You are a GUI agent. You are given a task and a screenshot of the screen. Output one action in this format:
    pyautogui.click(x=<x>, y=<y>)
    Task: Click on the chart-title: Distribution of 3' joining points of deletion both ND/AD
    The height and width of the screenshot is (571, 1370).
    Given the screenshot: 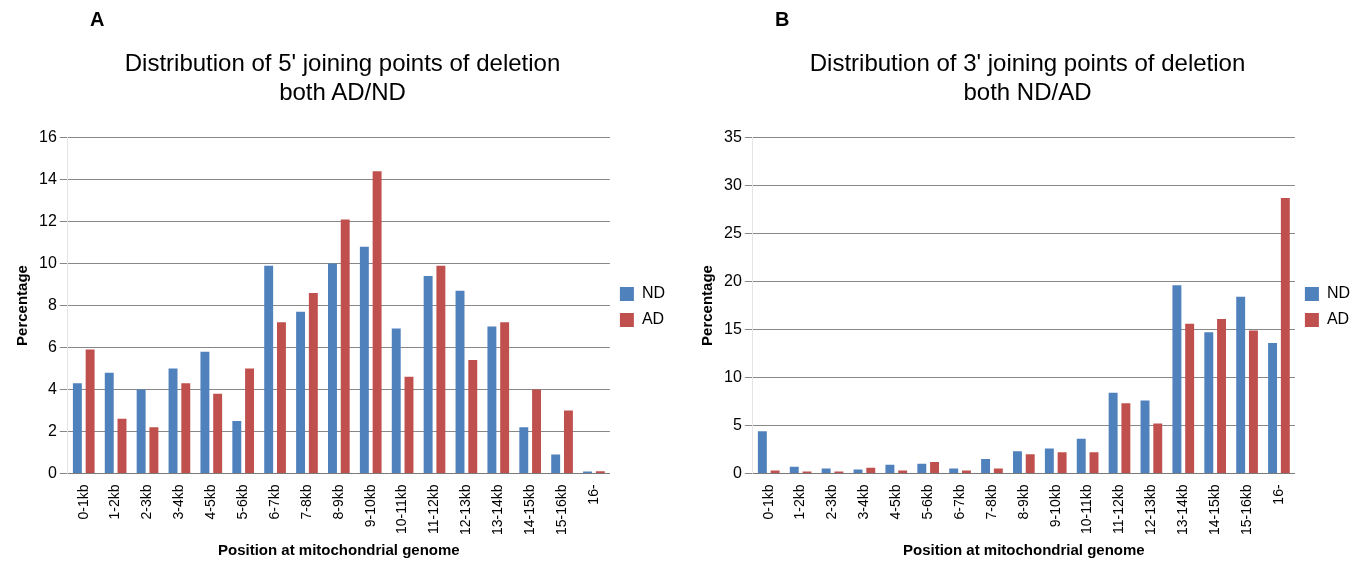 What is the action you would take?
    pyautogui.click(x=1027, y=77)
    